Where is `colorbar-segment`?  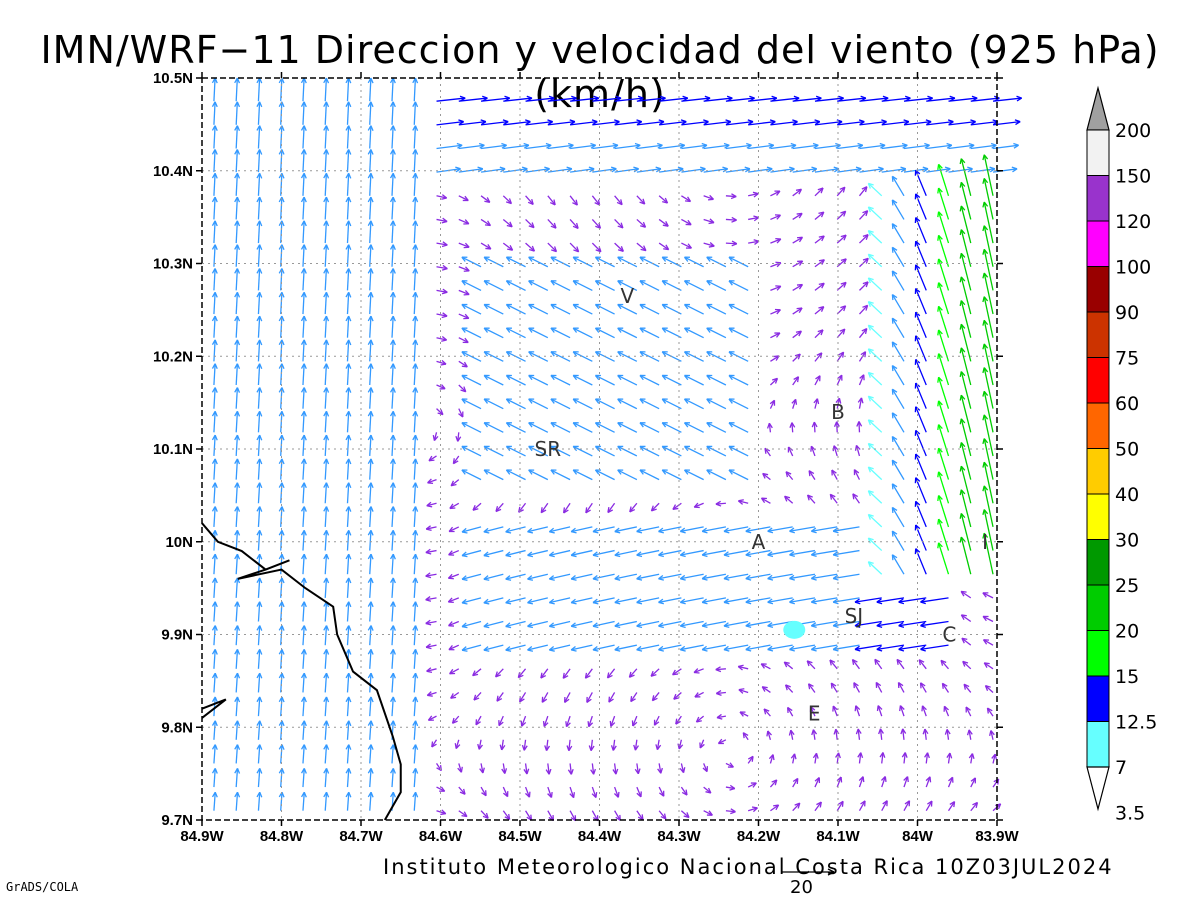
colorbar-segment is located at coordinates (1098, 243).